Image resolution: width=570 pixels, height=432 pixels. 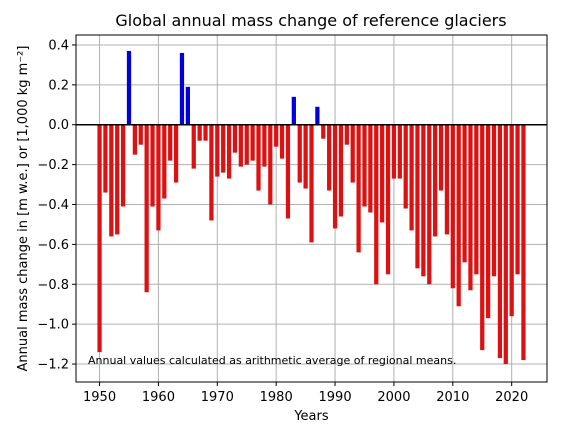 What do you see at coordinates (382, 173) in the screenshot?
I see `bar-1998` at bounding box center [382, 173].